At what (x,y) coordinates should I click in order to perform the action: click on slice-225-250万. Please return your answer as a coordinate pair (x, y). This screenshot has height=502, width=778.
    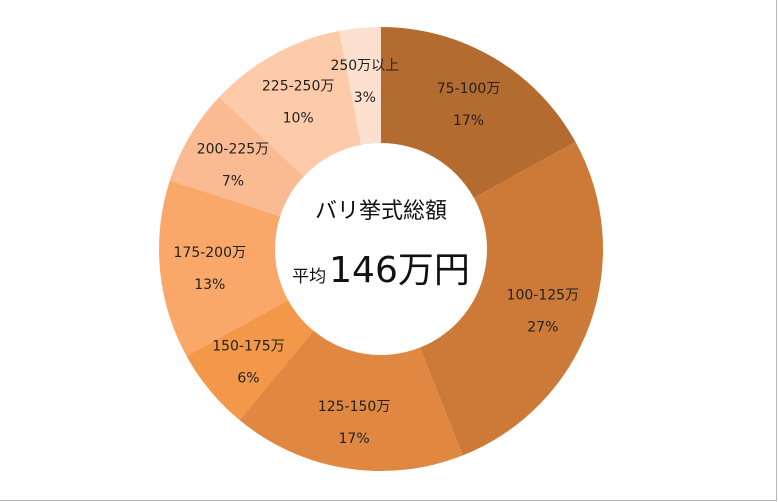
    Looking at the image, I should click on (290, 103).